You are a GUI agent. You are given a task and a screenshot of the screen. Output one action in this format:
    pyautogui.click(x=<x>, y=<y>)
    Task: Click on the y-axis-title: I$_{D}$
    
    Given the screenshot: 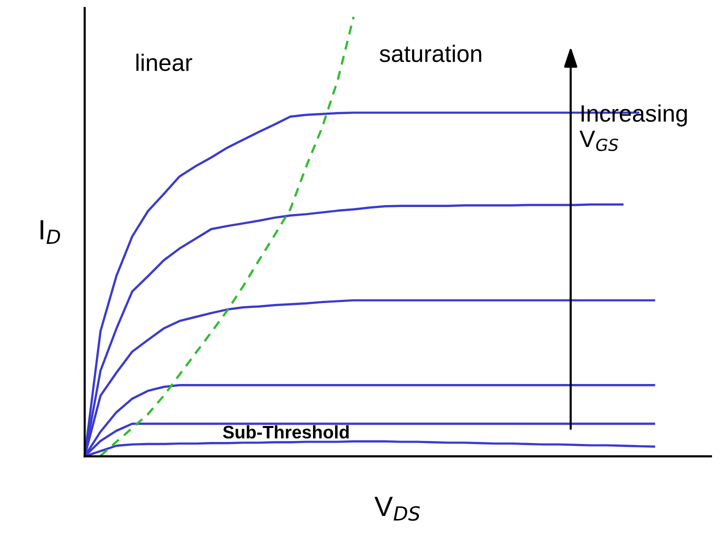 What is the action you would take?
    pyautogui.click(x=50, y=232)
    